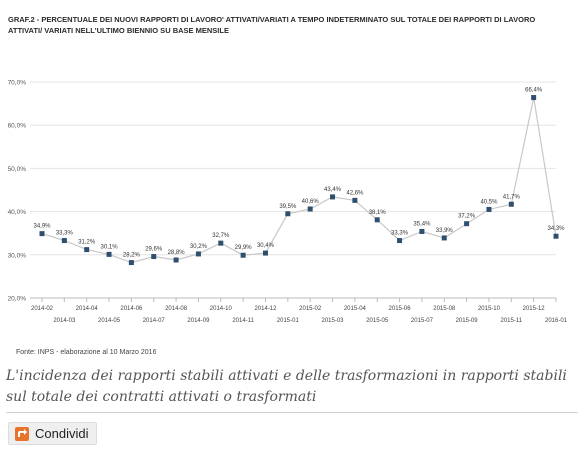 The image size is (584, 452). Describe the element at coordinates (64, 321) in the screenshot. I see `x-tick-label: 2014-03` at that location.